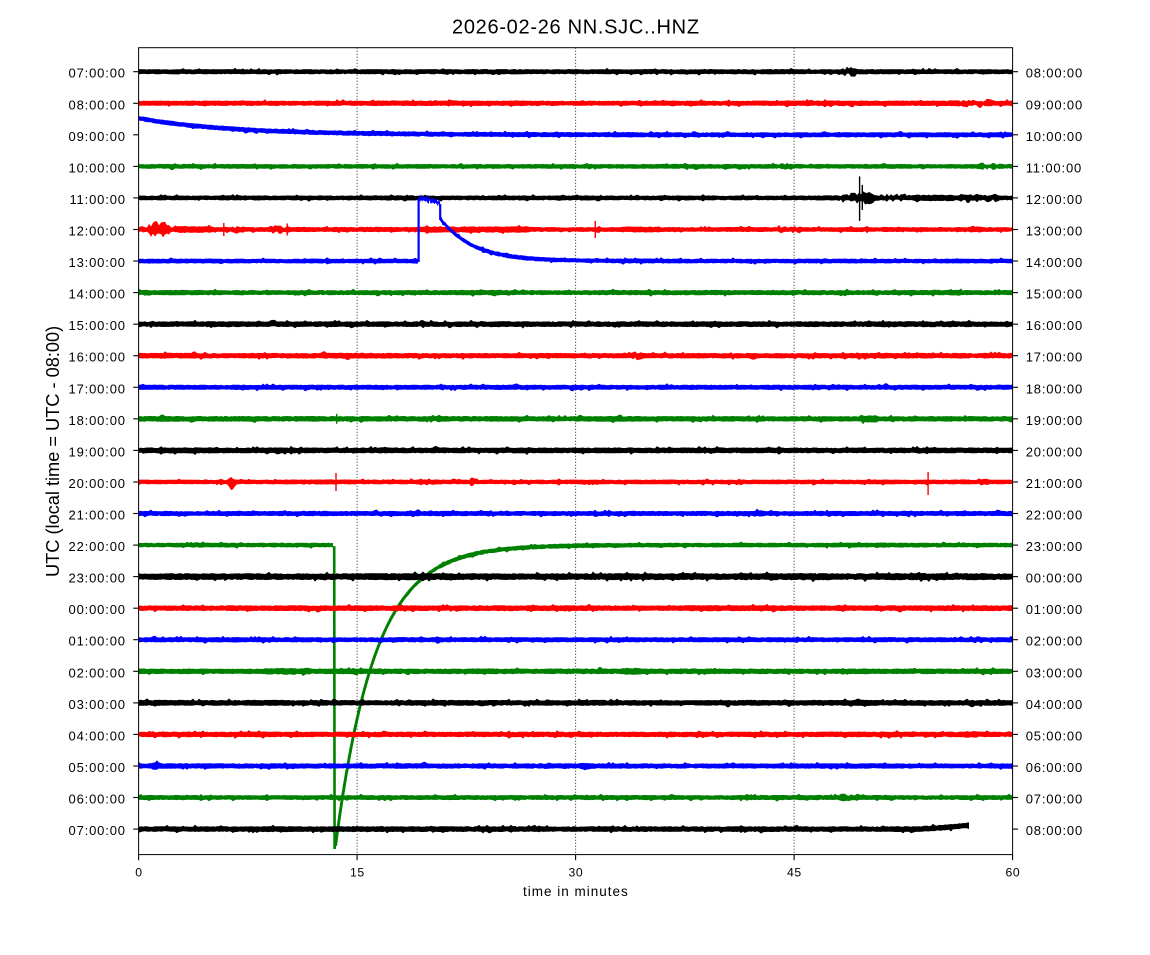 The width and height of the screenshot is (1150, 955). I want to click on svg-text: 45, so click(794, 873).